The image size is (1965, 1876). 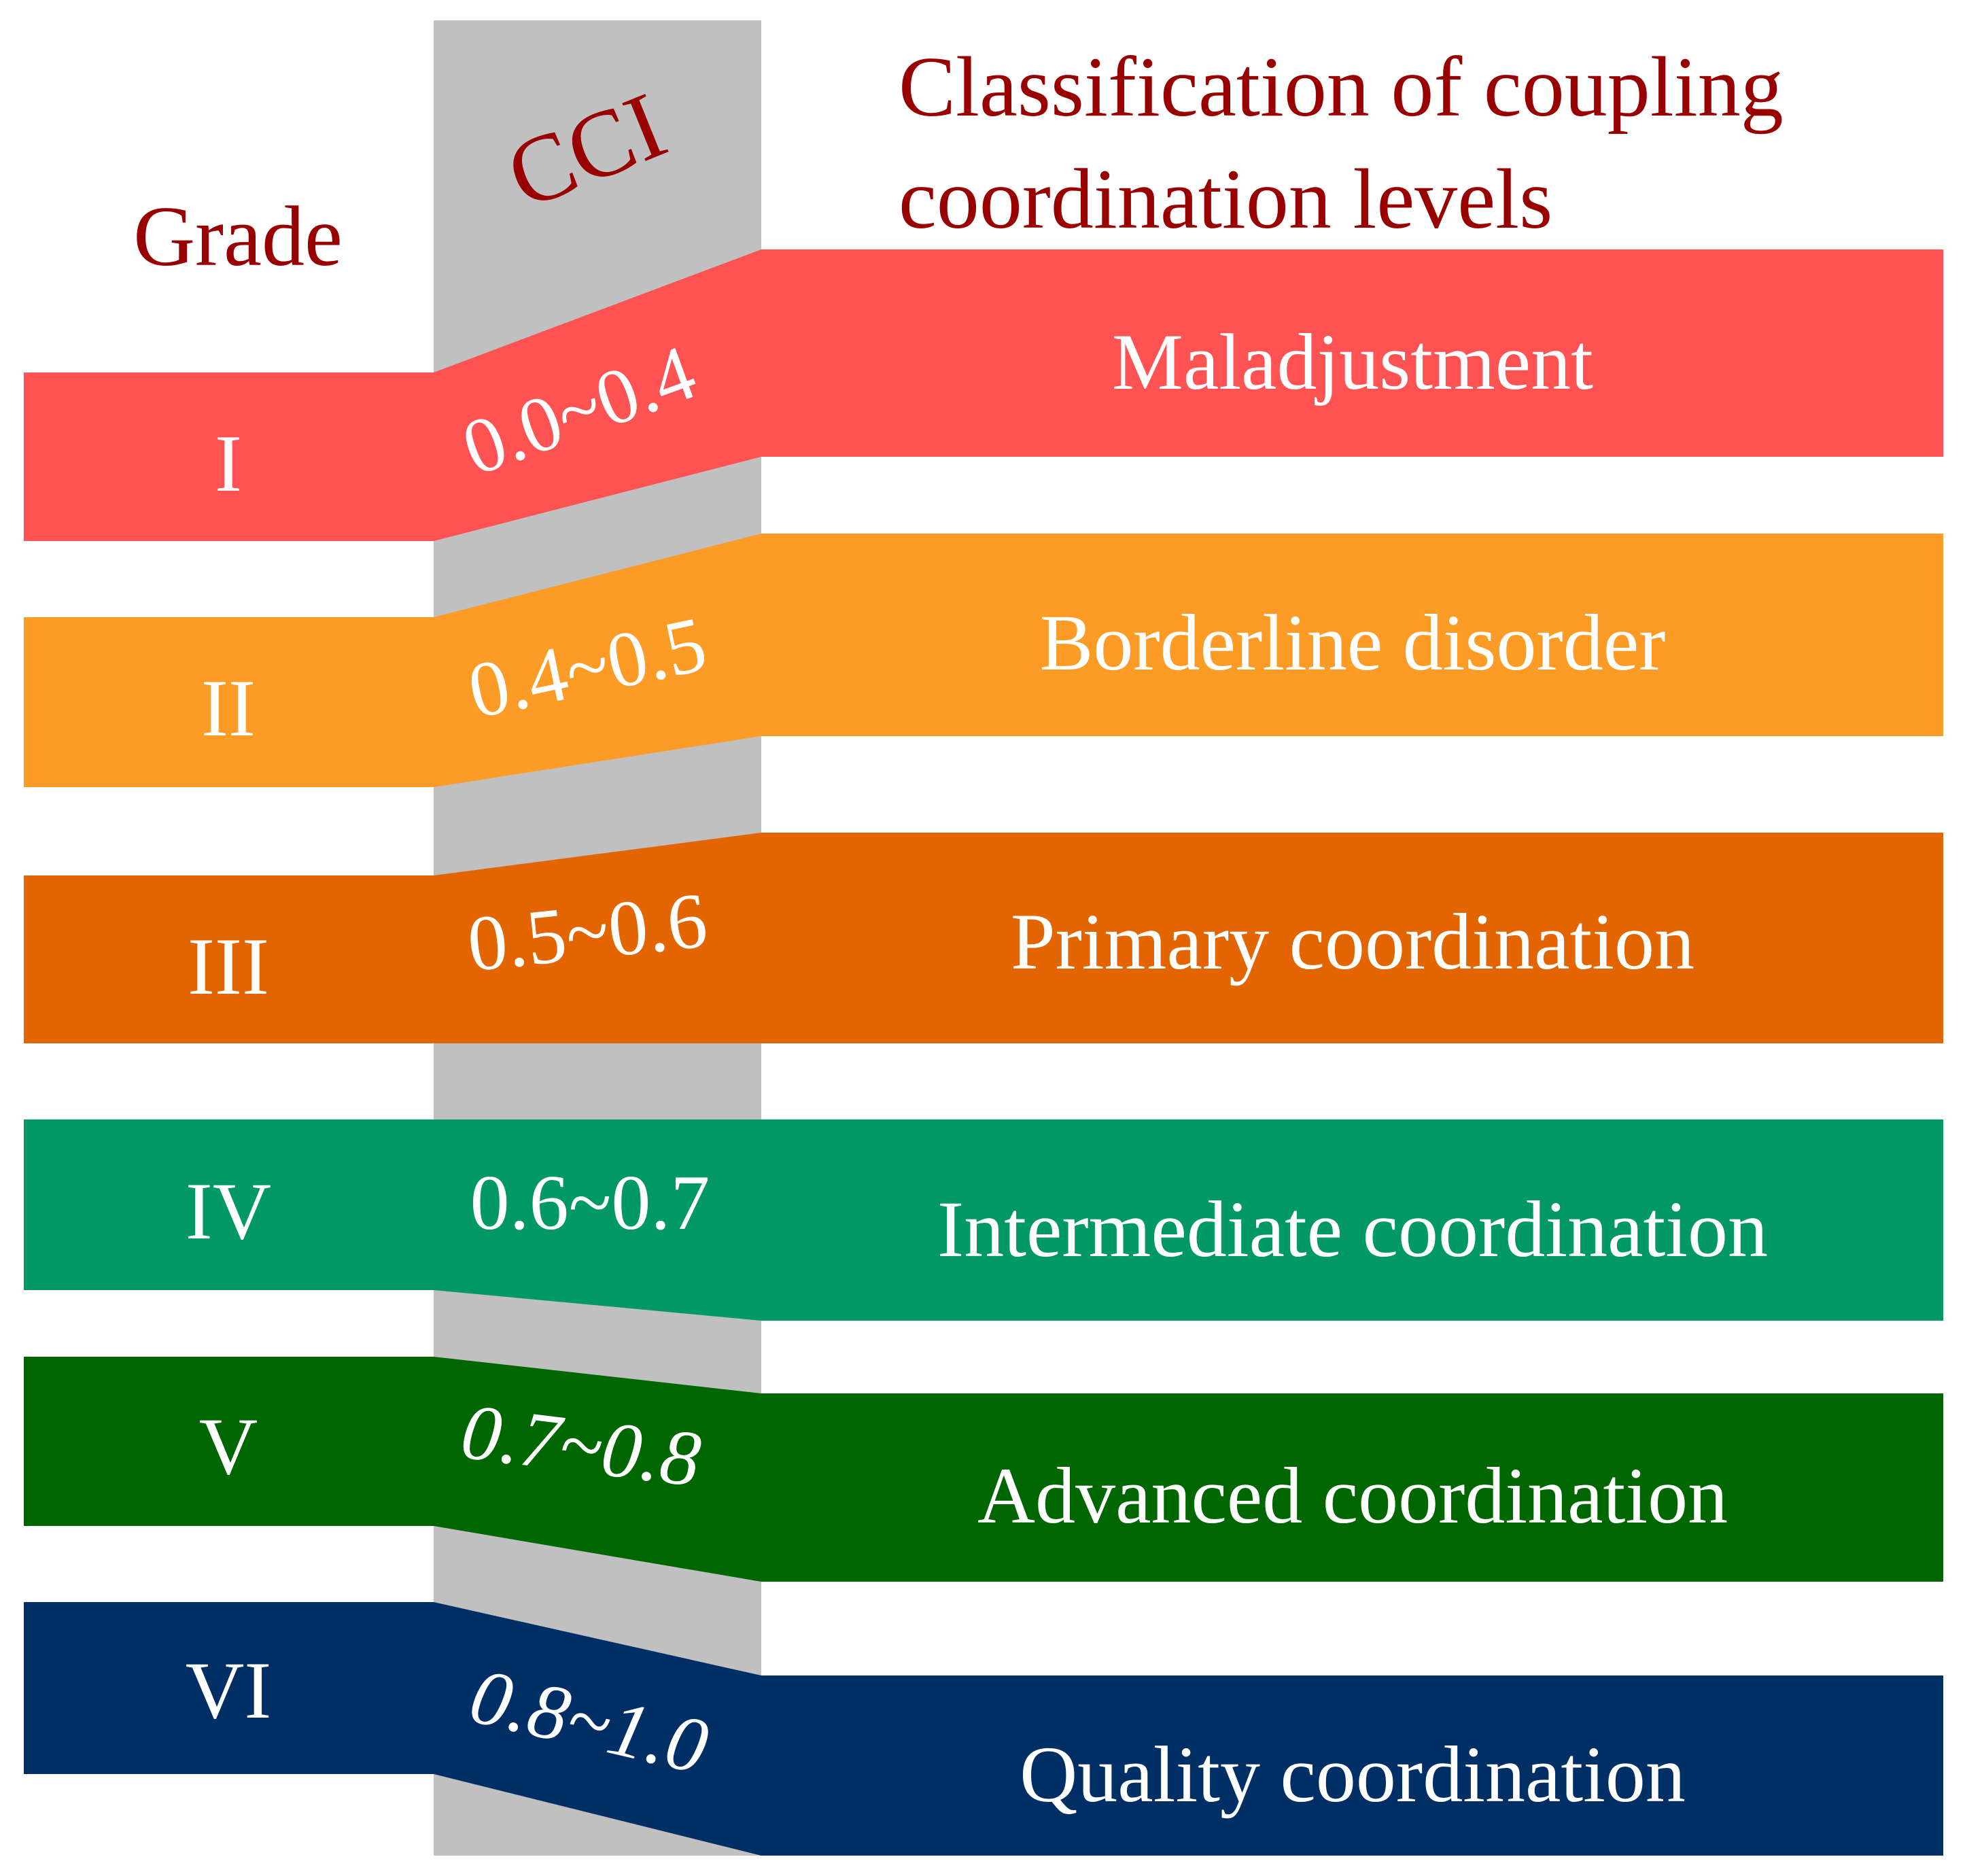 What do you see at coordinates (1353, 1495) in the screenshot?
I see `classification-label: Advanced coordination` at bounding box center [1353, 1495].